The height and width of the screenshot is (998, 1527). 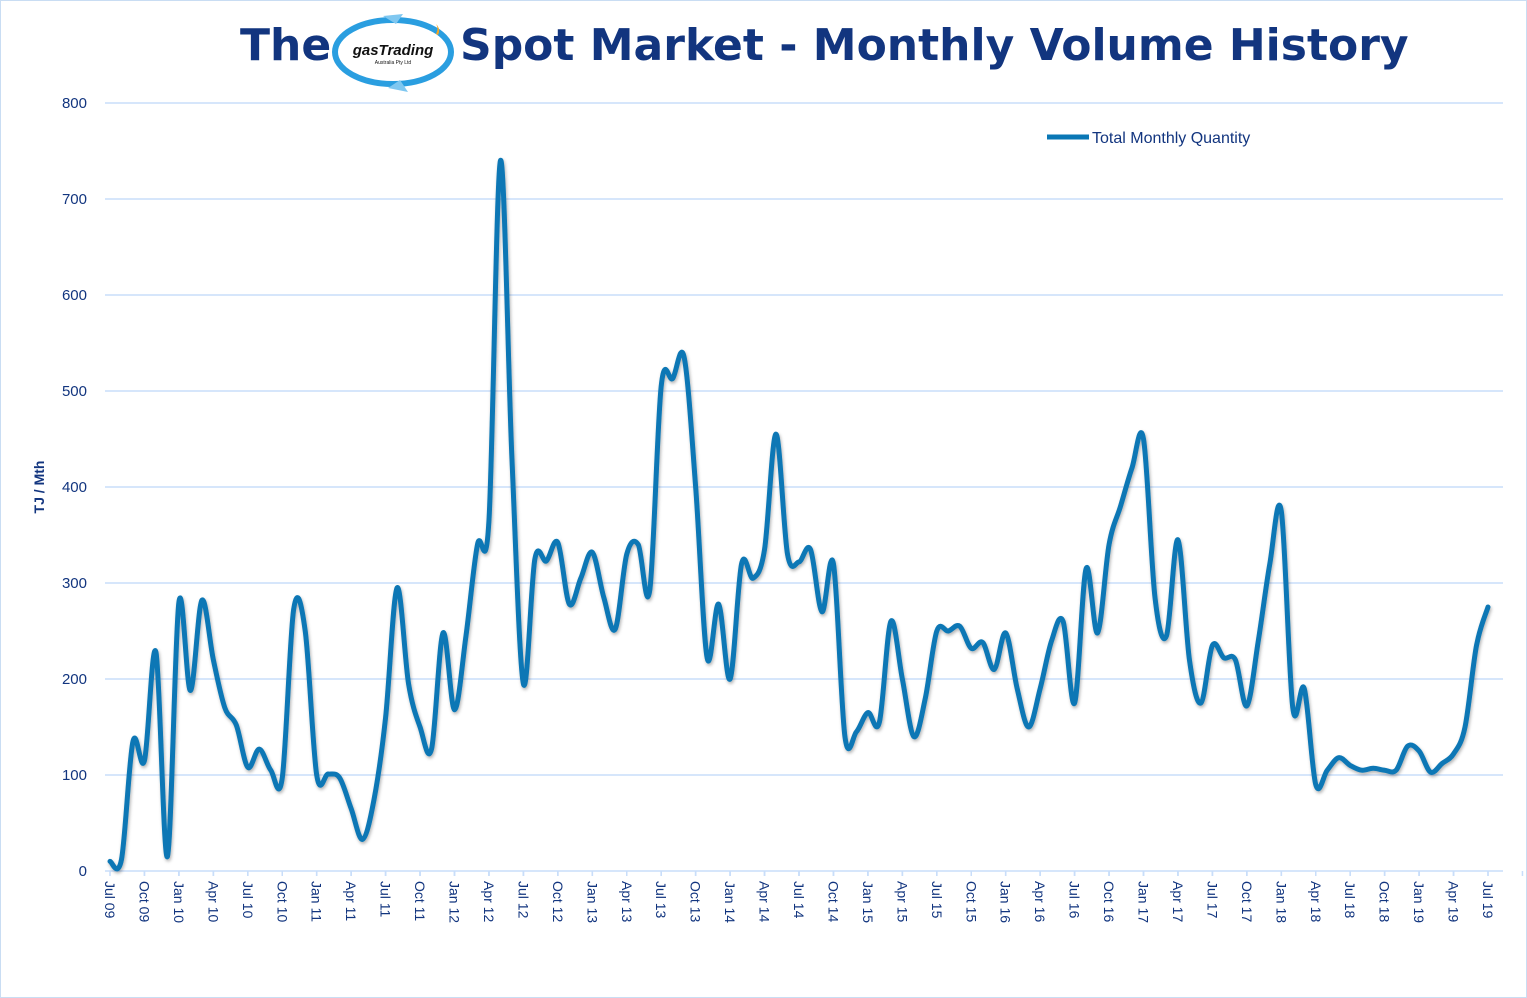 I want to click on x-tick-label: Jul 12, so click(x=523, y=900).